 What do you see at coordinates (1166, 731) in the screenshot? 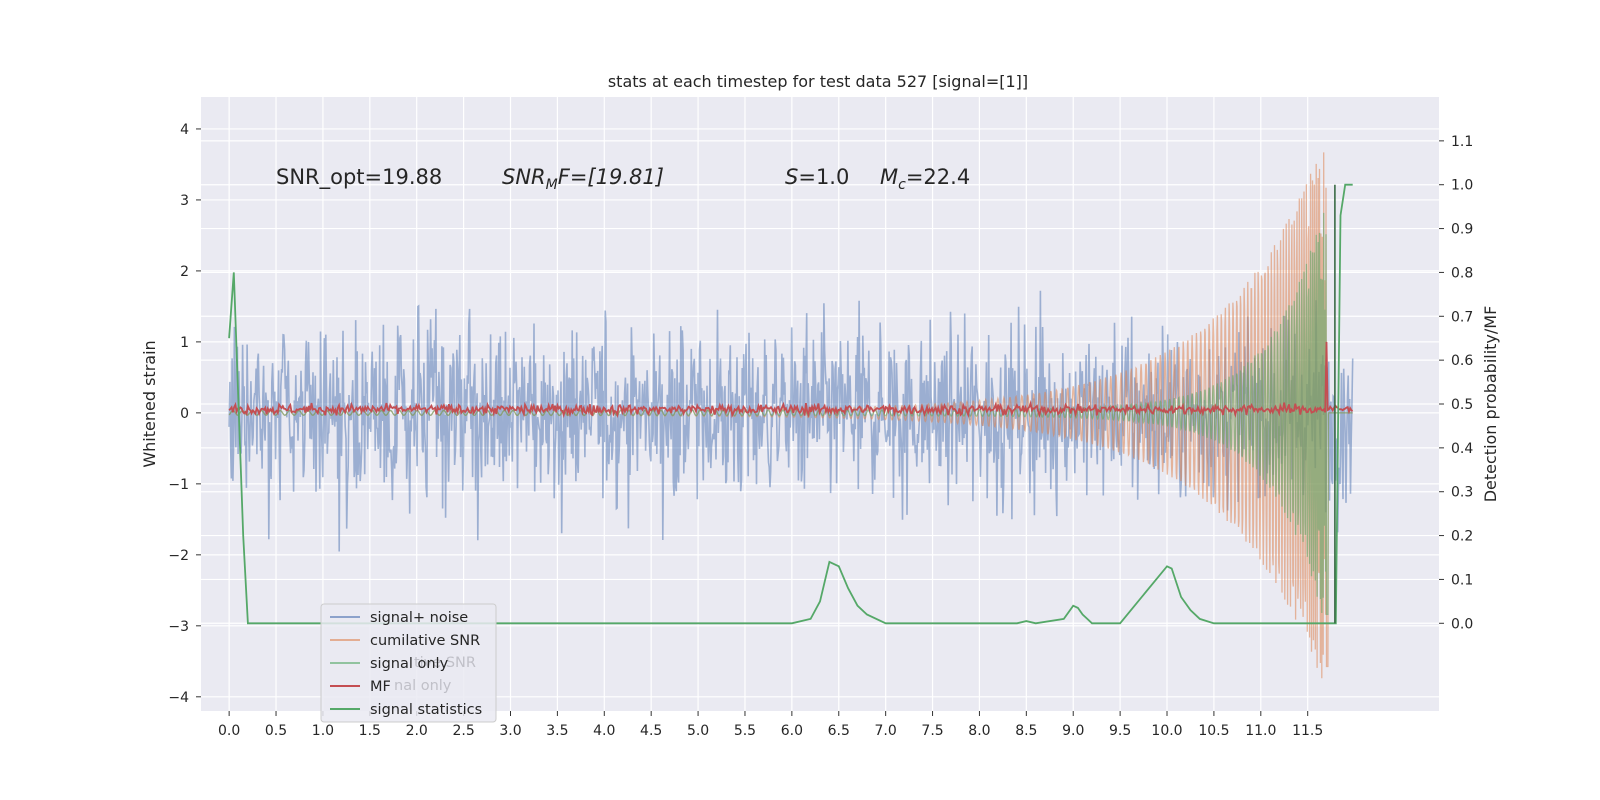
I see `x-tick-label: 10.0` at bounding box center [1166, 731].